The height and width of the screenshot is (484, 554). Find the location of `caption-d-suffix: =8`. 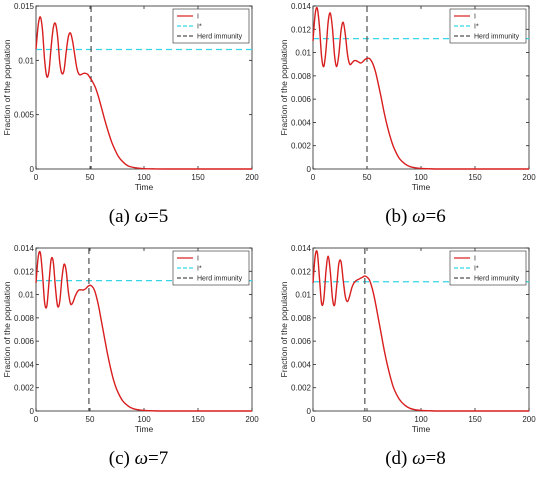

caption-d-suffix: =8 is located at coordinates (435, 458).